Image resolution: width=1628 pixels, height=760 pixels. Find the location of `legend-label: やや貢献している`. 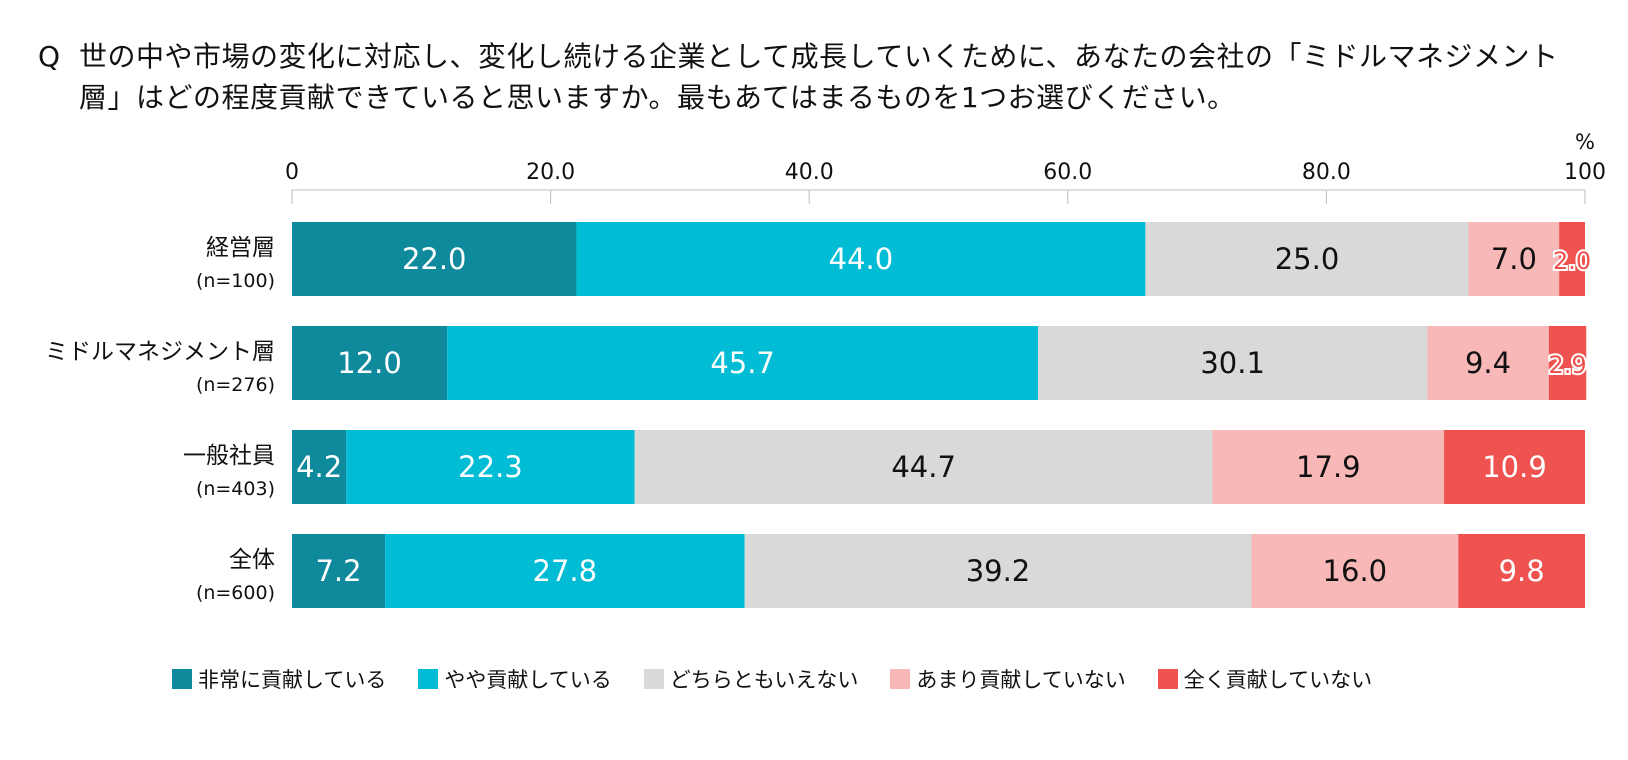

legend-label: やや貢献している is located at coordinates (528, 680).